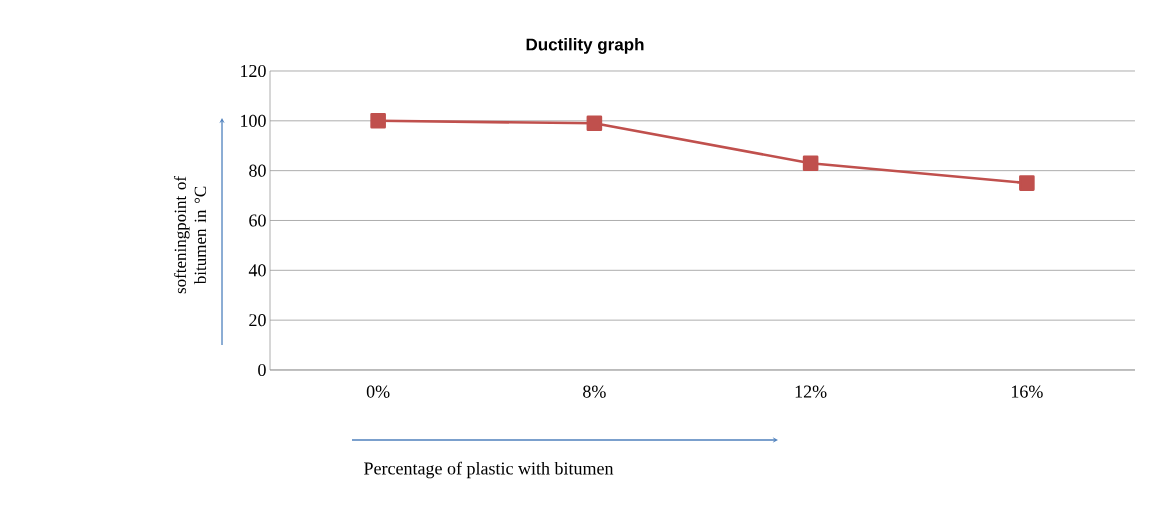 The height and width of the screenshot is (518, 1168). I want to click on y-tick-label: 40, so click(257, 270).